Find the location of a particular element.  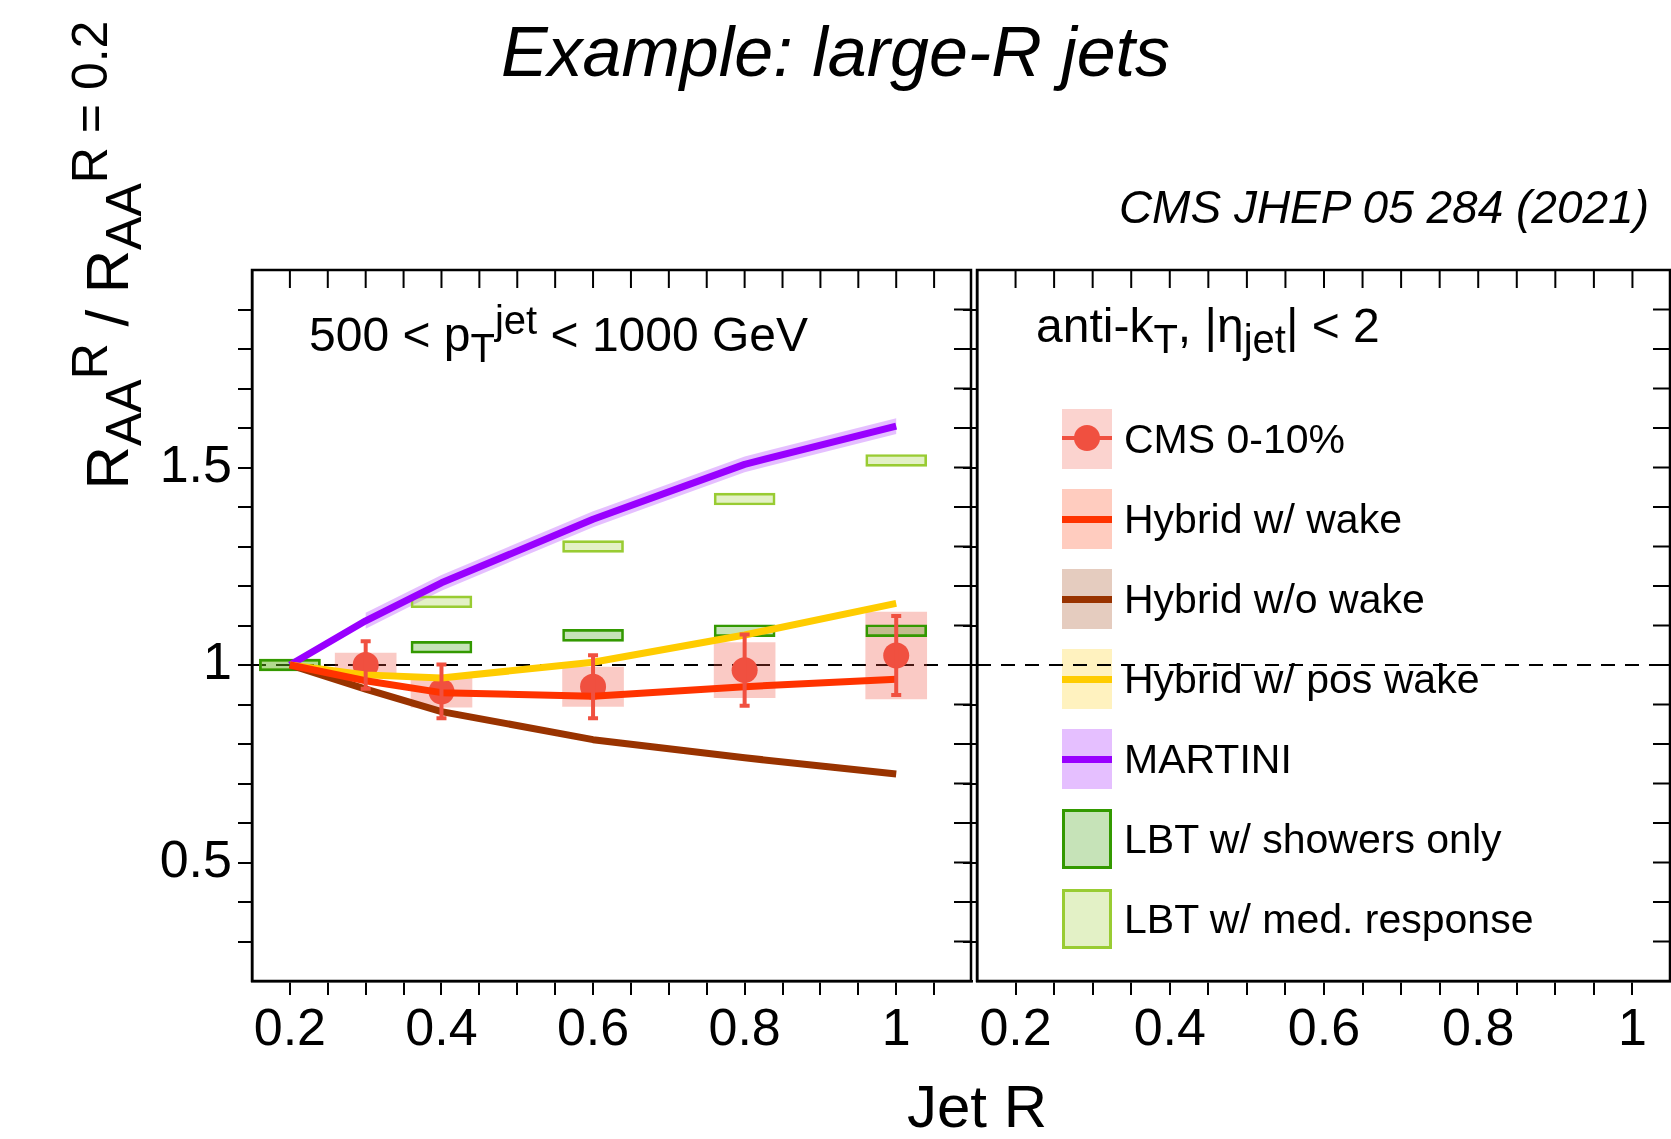

chart-title: Example: large-R jets is located at coordinates (835, 52).